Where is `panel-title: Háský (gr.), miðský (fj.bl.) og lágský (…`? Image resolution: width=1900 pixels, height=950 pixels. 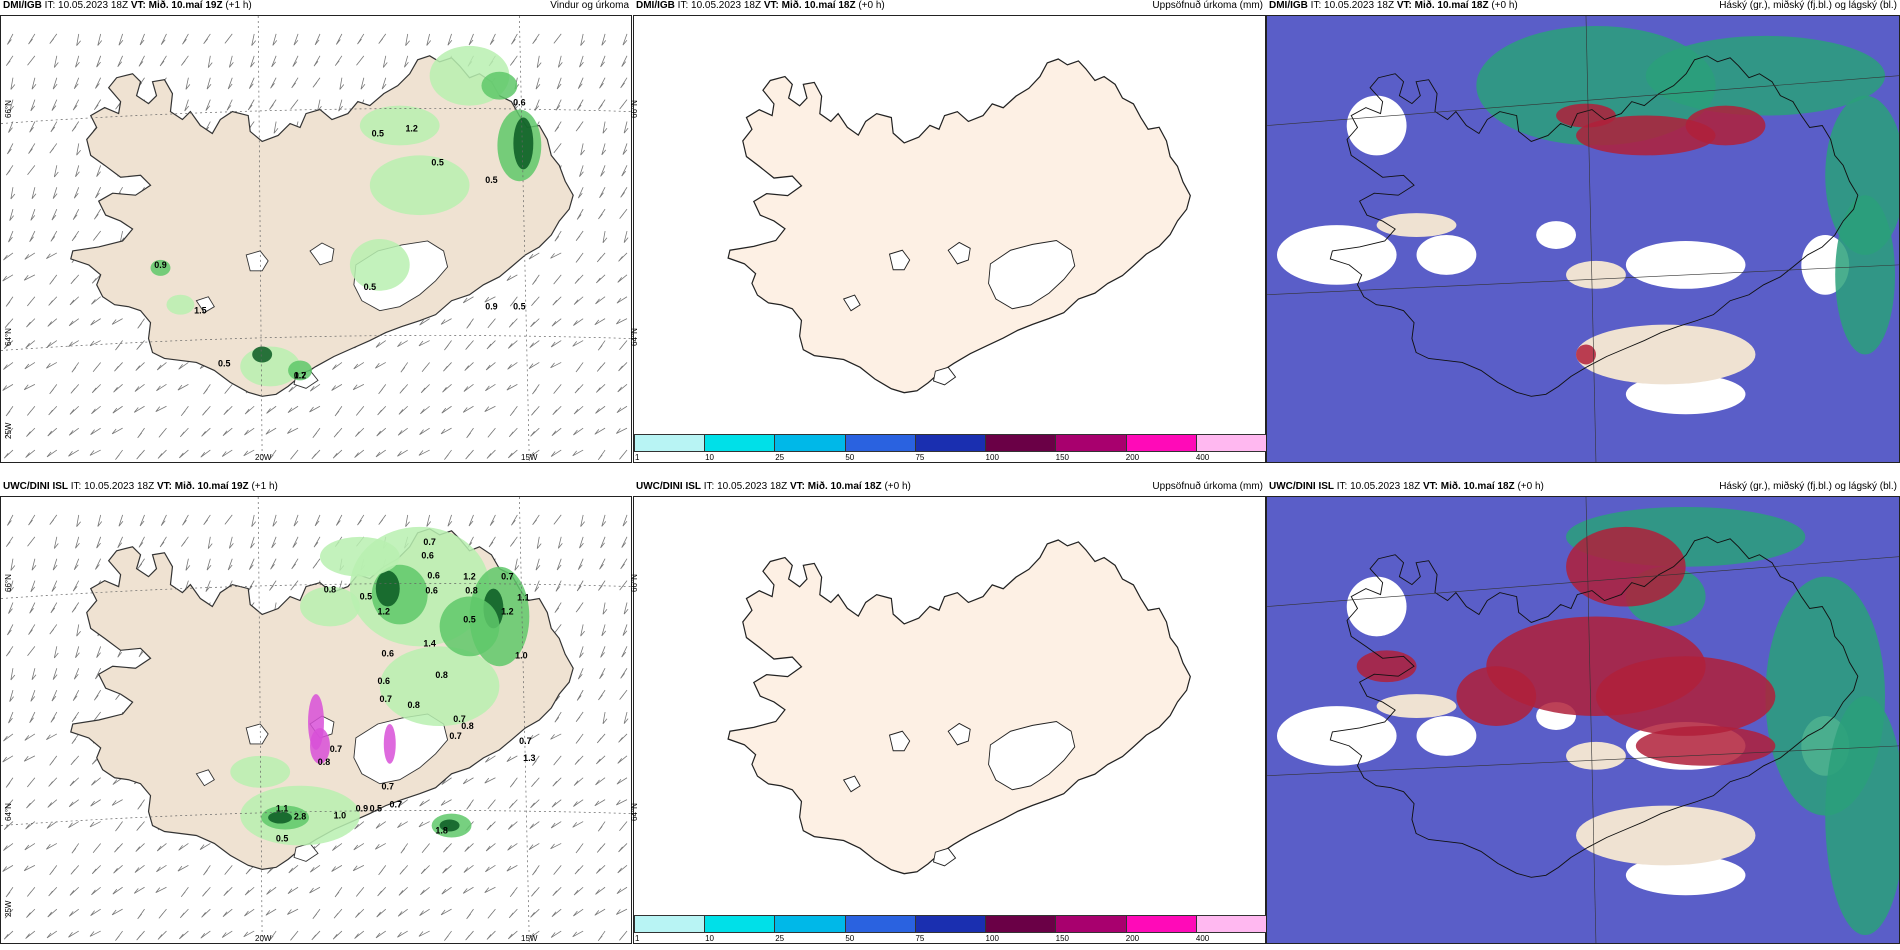 panel-title: Háský (gr.), miðský (fj.bl.) og lágský (… is located at coordinates (1808, 486).